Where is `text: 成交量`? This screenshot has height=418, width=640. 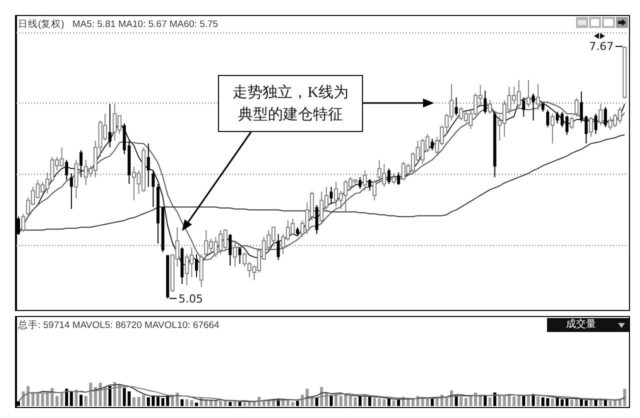
text: 成交量 is located at coordinates (581, 325).